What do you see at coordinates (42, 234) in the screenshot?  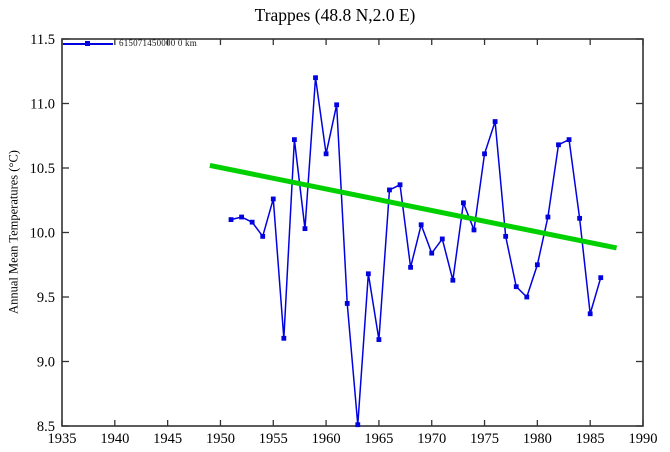 I see `y-tick-label: 10.0` at bounding box center [42, 234].